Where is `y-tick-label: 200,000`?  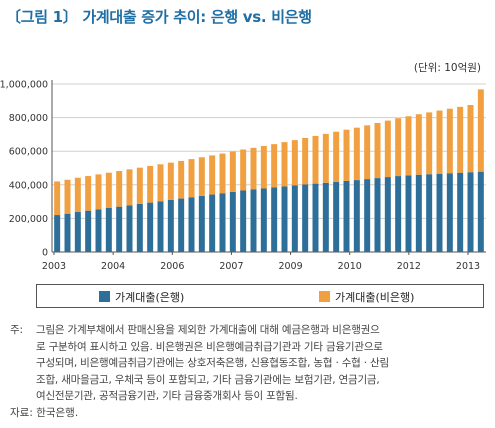 y-tick-label: 200,000 is located at coordinates (28, 219).